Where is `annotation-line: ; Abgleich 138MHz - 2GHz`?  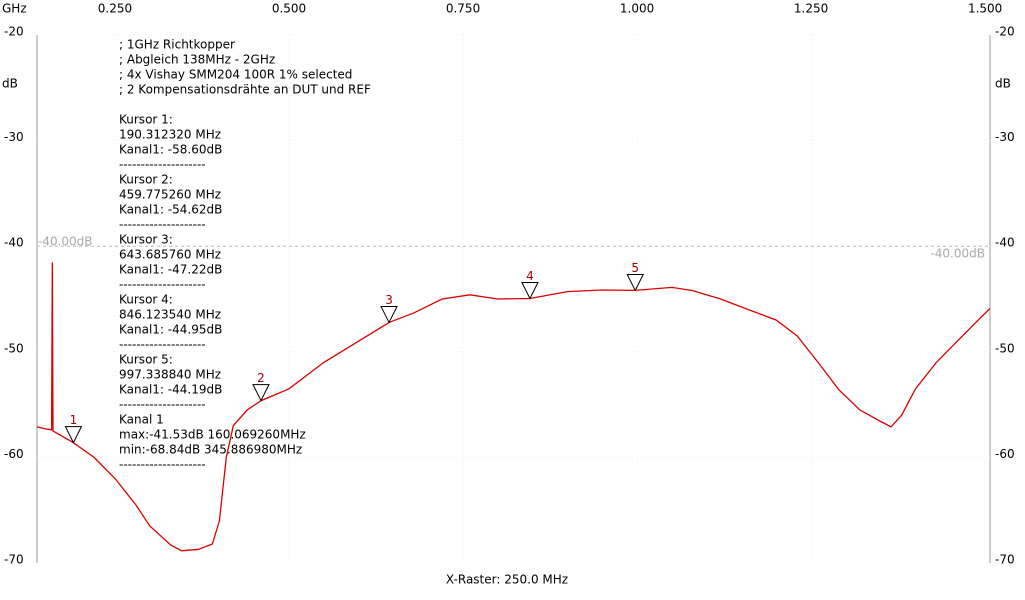
annotation-line: ; Abgleich 138MHz - 2GHz is located at coordinates (197, 60).